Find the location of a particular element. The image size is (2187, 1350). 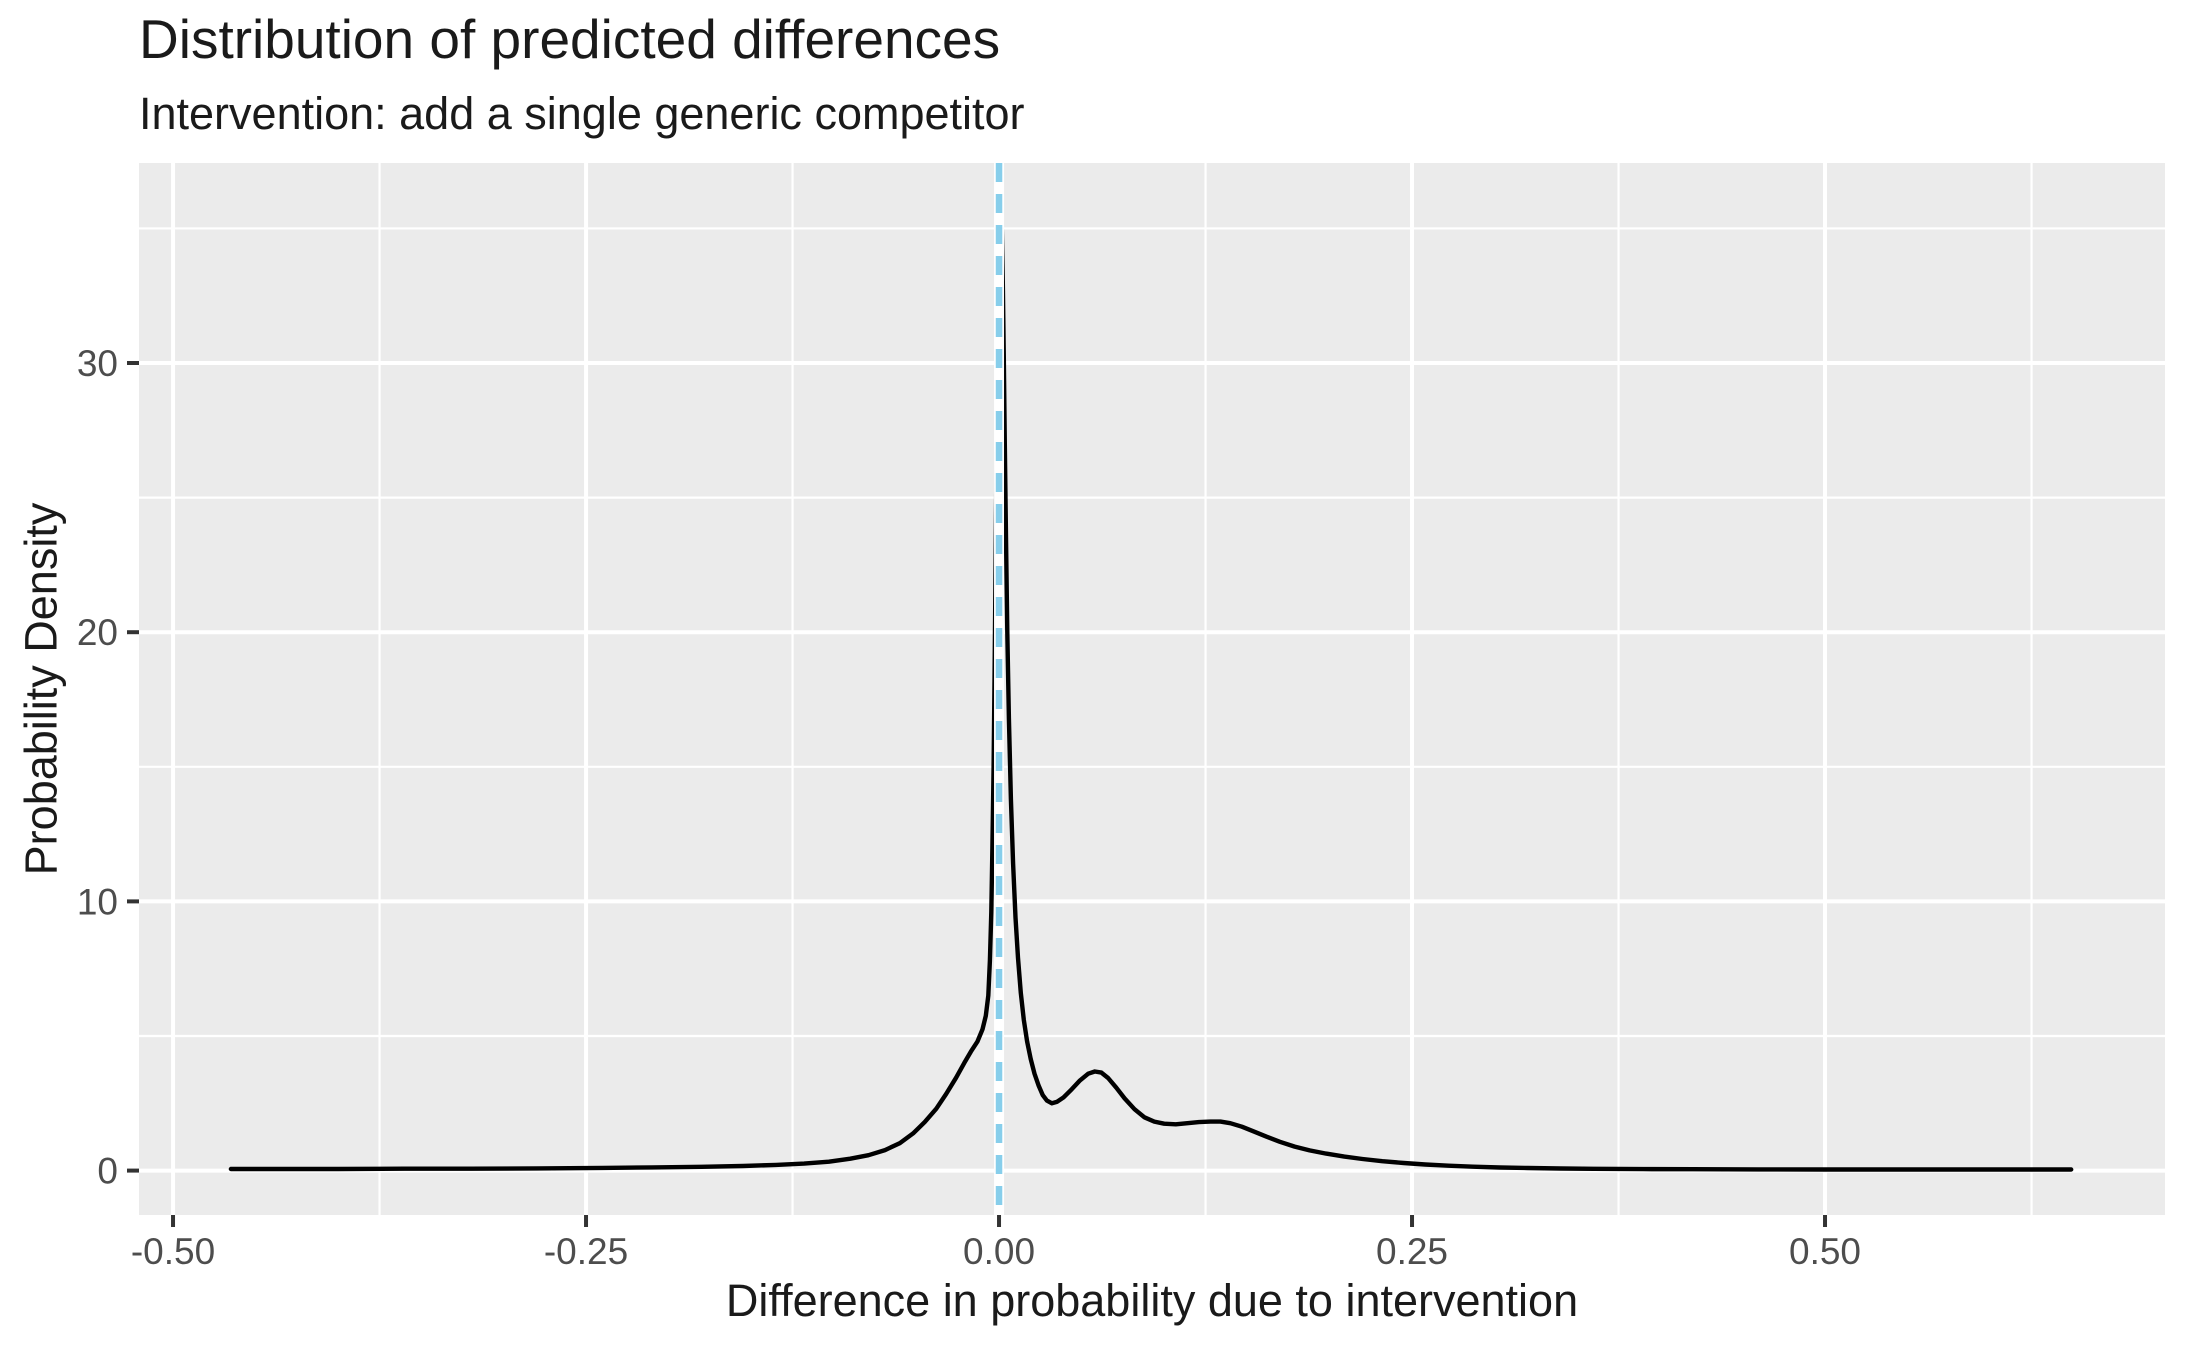

y-tick-label: 0 is located at coordinates (107, 1171).